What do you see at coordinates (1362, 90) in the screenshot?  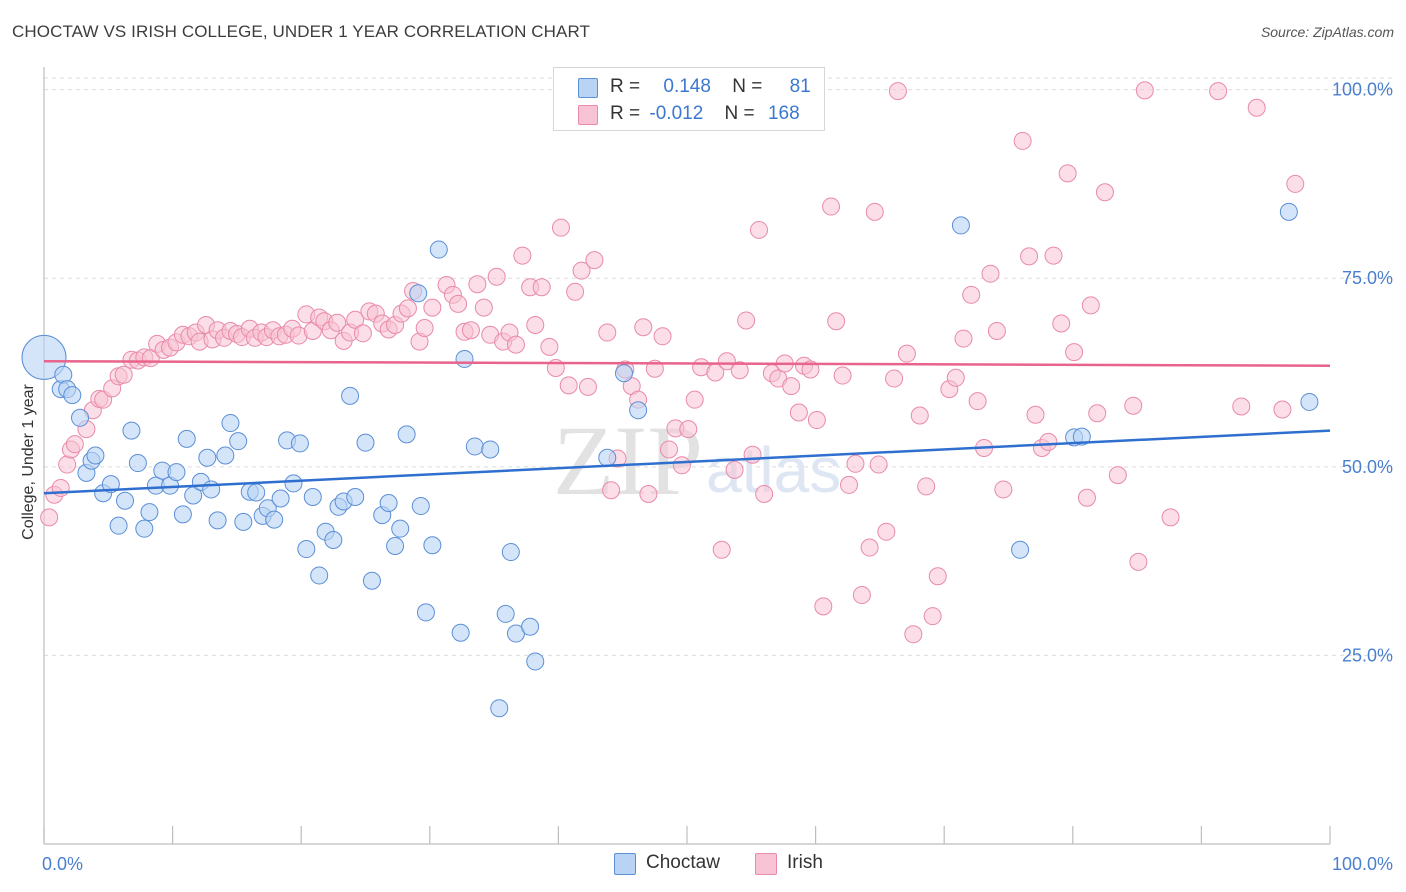 I see `y-tick-label: 100.0%` at bounding box center [1362, 90].